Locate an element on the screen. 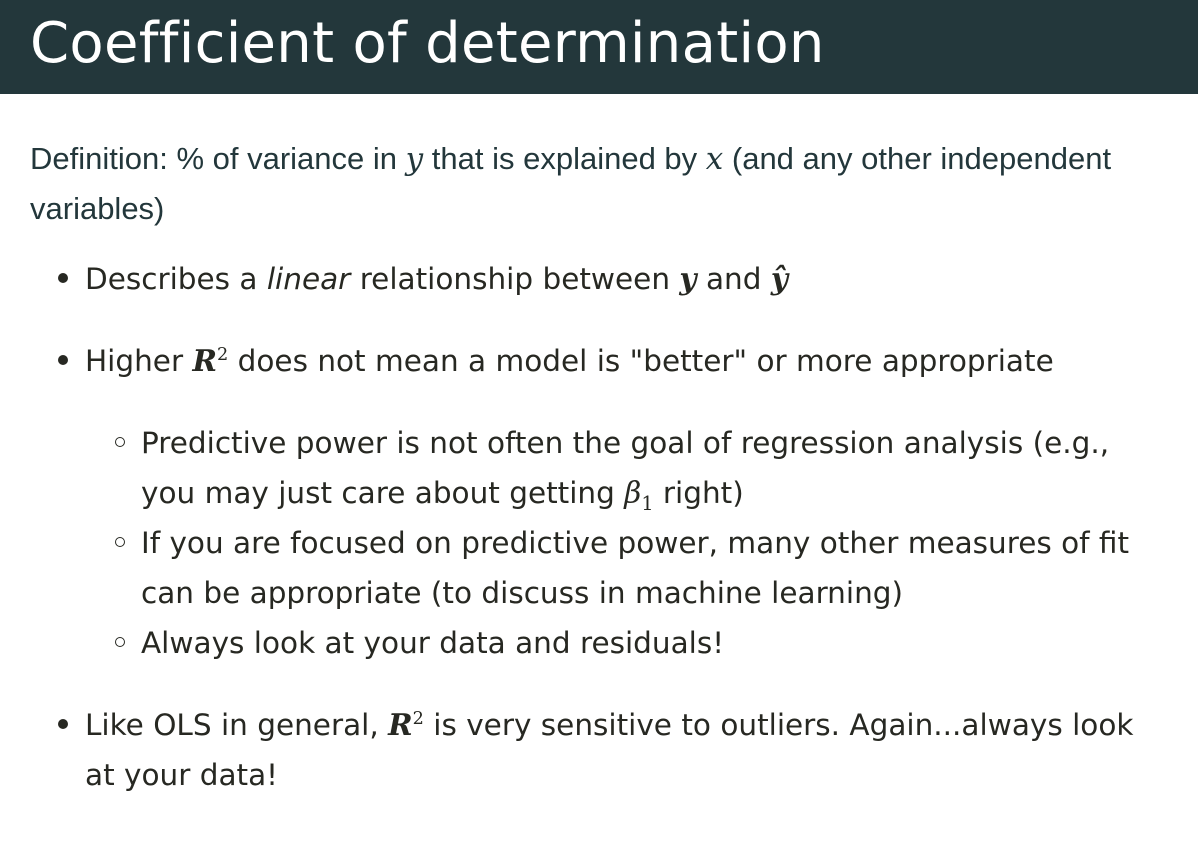  definition-suffix: (and any other independent variables) is located at coordinates (571, 183).